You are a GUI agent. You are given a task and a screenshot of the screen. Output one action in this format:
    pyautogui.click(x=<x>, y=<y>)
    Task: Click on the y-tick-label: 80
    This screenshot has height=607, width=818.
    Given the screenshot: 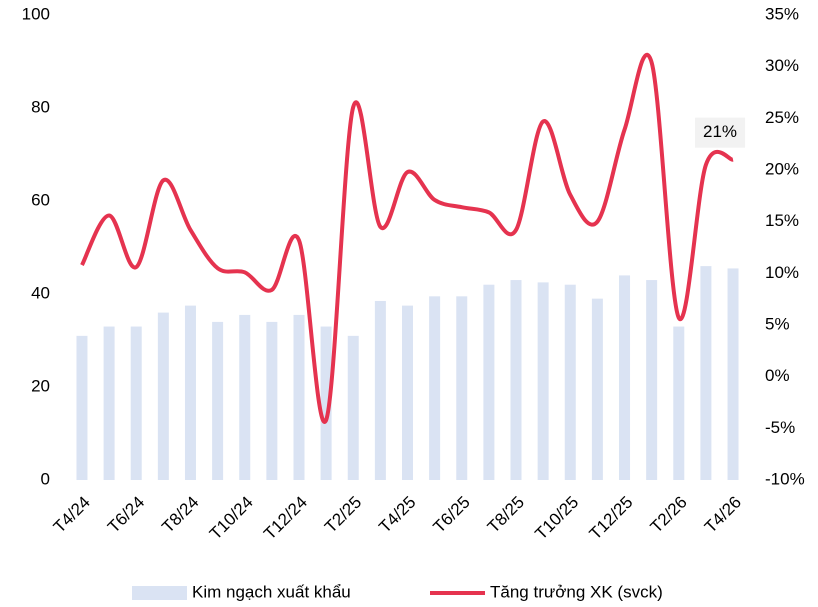 What is the action you would take?
    pyautogui.click(x=40, y=106)
    